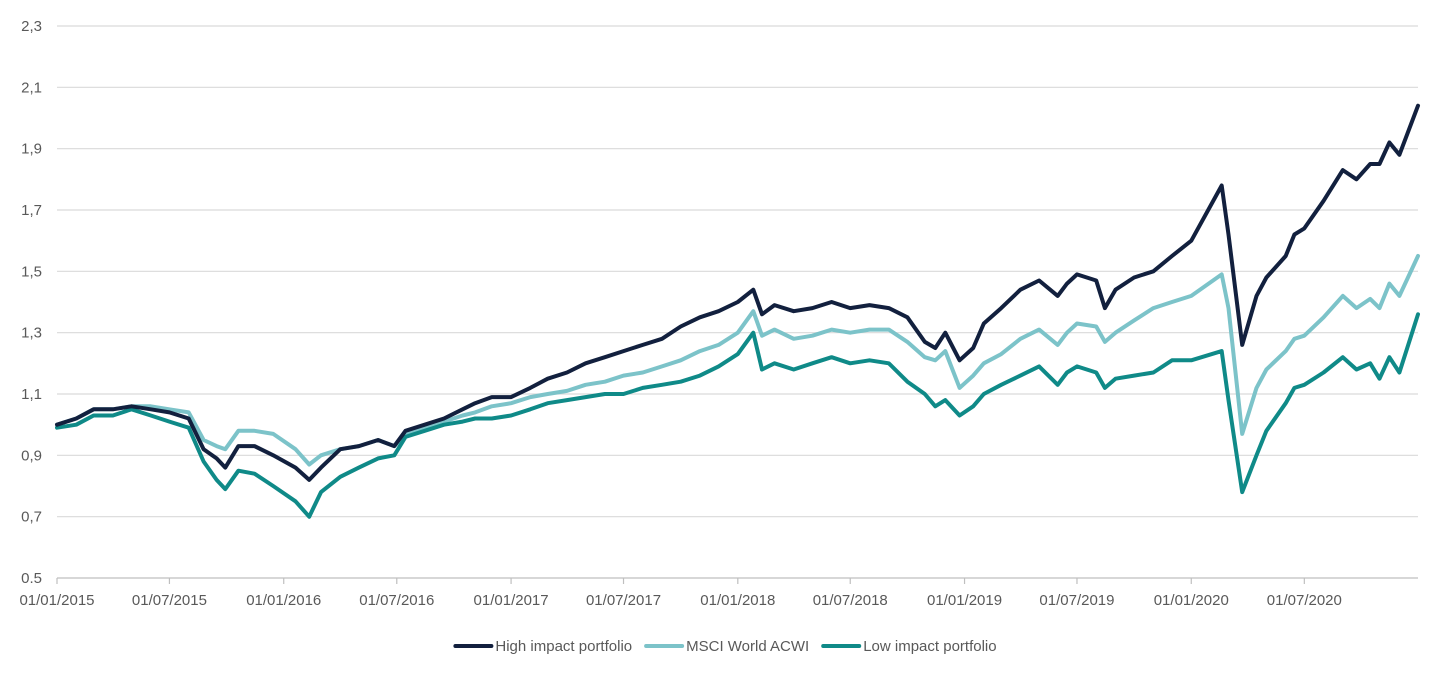  Describe the element at coordinates (31, 149) in the screenshot. I see `y-tick-label: 1,9` at that location.